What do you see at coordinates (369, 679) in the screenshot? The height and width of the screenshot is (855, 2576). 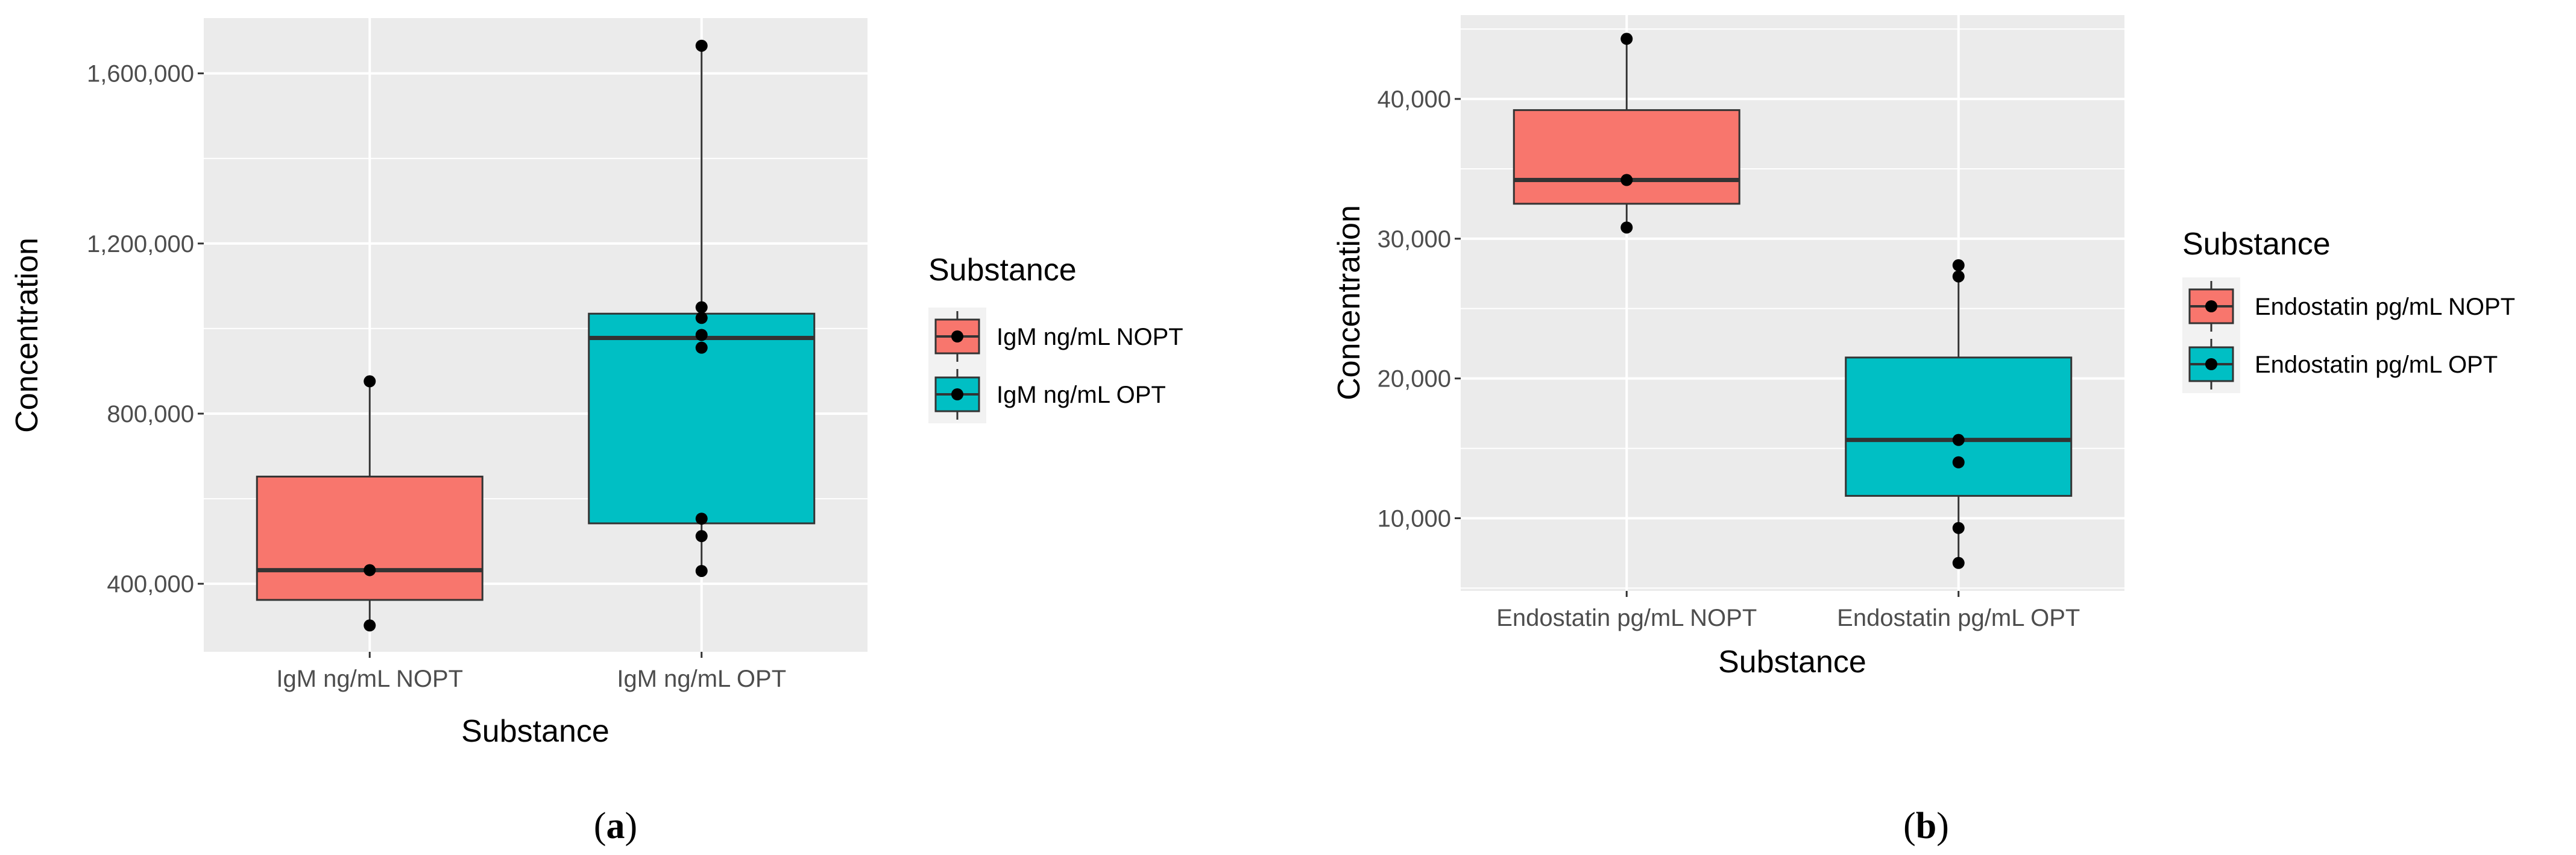 I see `x-tick-label: IgM ng/mL NOPT` at bounding box center [369, 679].